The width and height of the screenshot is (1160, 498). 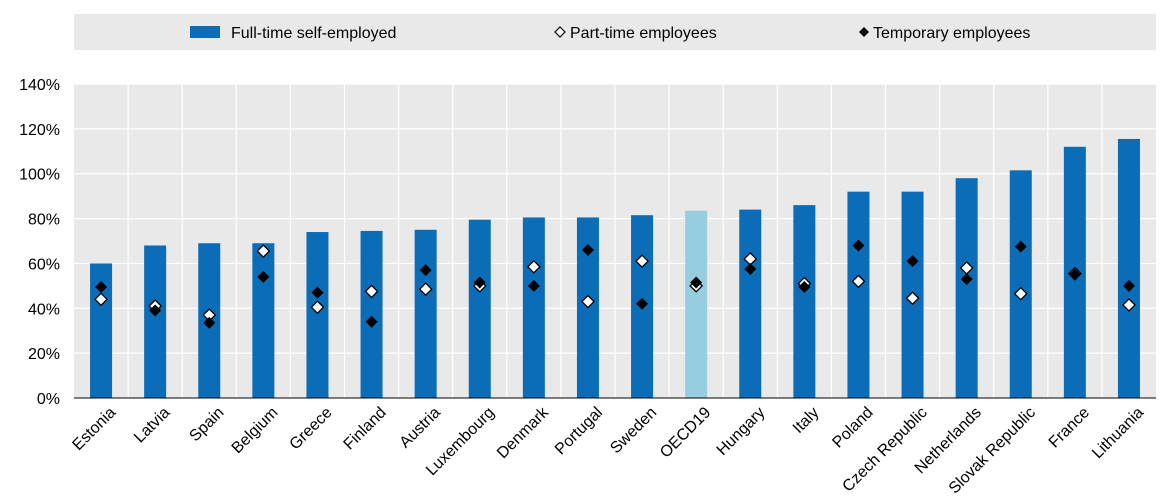 I want to click on temporary-marker-hungary, so click(x=750, y=269).